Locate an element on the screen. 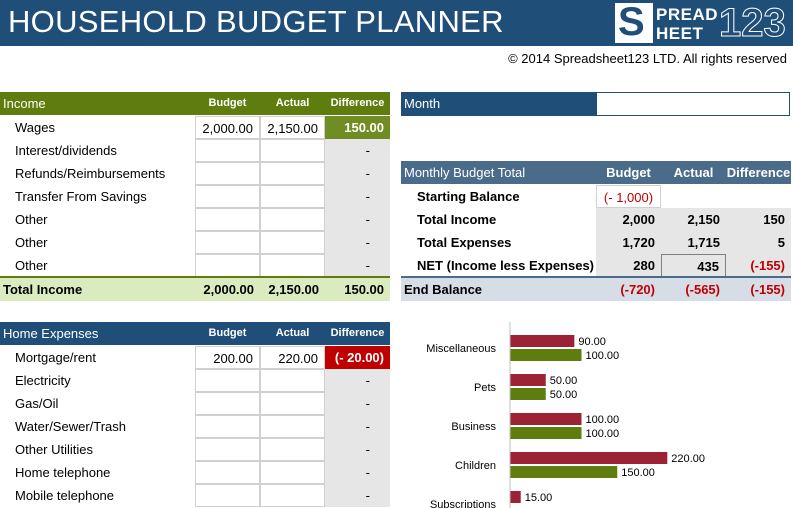  table-row: Refunds/Reimbursements - is located at coordinates (195, 173).